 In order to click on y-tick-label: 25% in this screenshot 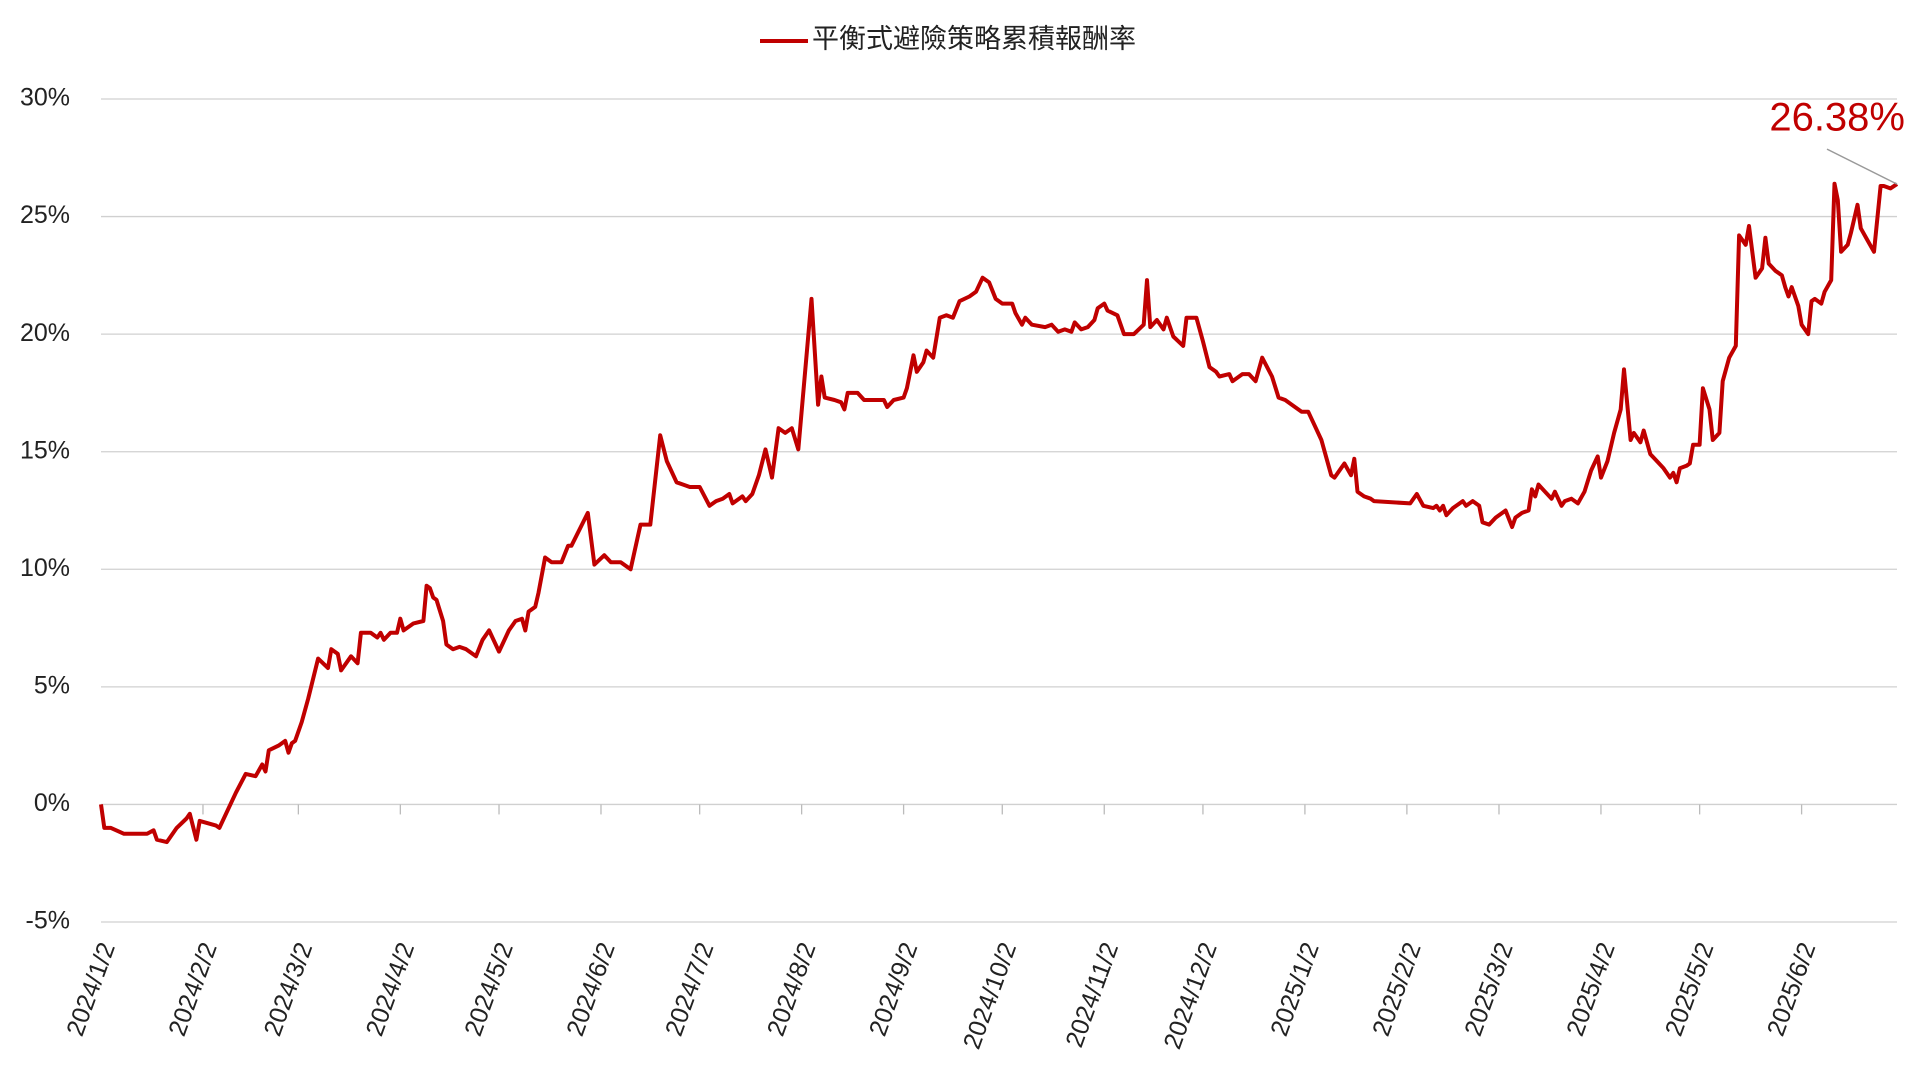, I will do `click(45, 215)`.